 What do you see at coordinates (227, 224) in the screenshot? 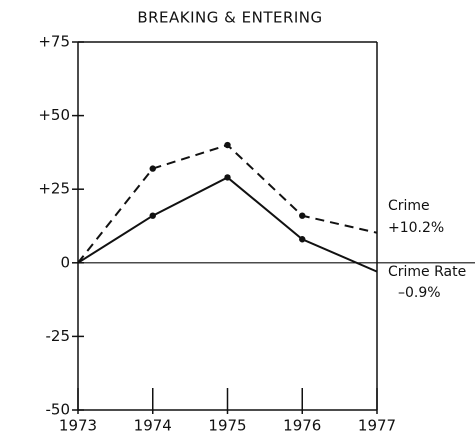
I see `series-line` at bounding box center [227, 224].